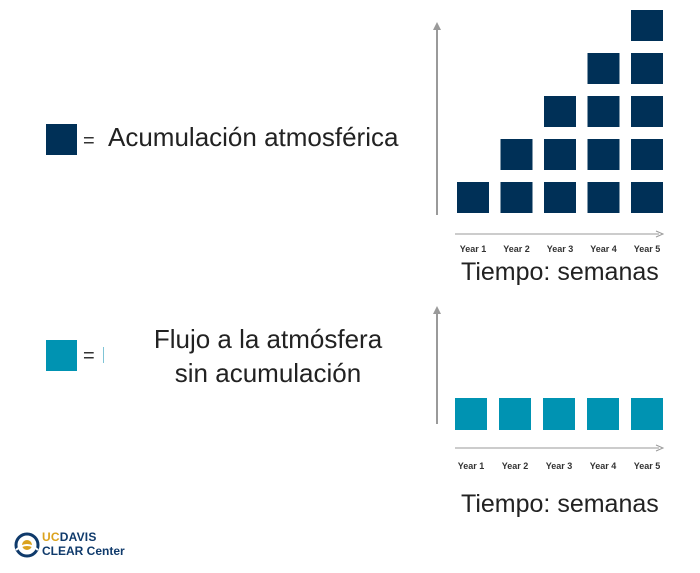 The image size is (700, 573). I want to click on chart2-tick-label: Year 1, so click(471, 466).